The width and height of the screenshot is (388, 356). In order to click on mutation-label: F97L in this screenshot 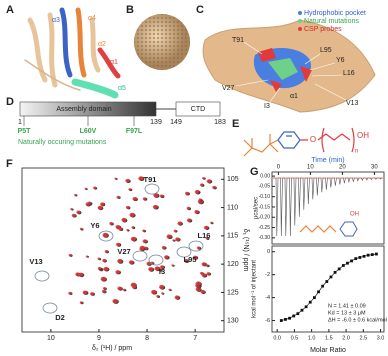, I will do `click(134, 131)`.